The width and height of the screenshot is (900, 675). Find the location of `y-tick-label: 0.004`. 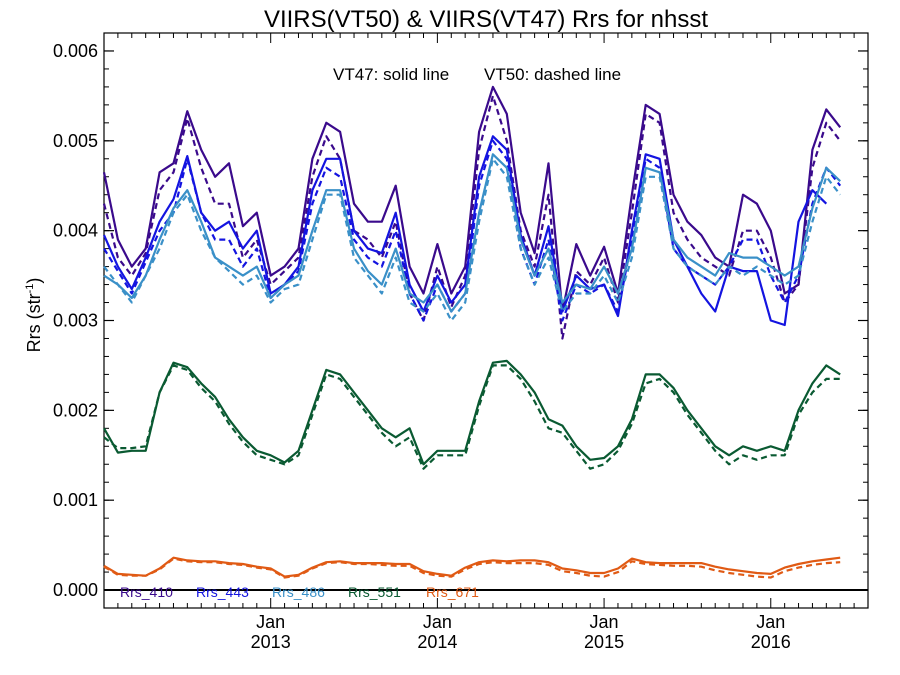

y-tick-label: 0.004 is located at coordinates (75, 231).